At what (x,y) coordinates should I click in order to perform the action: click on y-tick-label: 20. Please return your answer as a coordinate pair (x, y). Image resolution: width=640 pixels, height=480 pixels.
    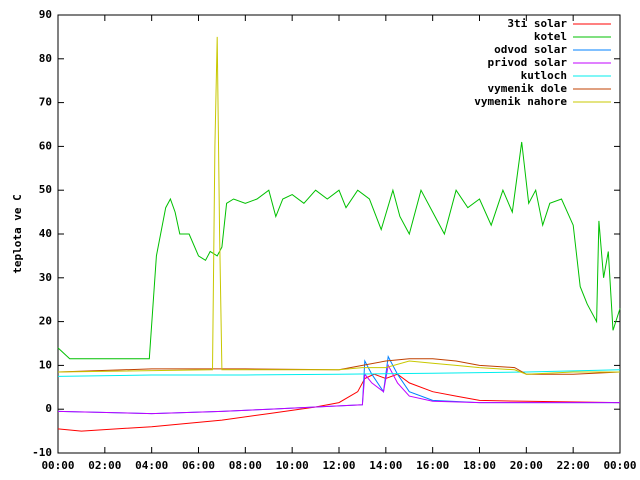
    Looking at the image, I should click on (45, 321).